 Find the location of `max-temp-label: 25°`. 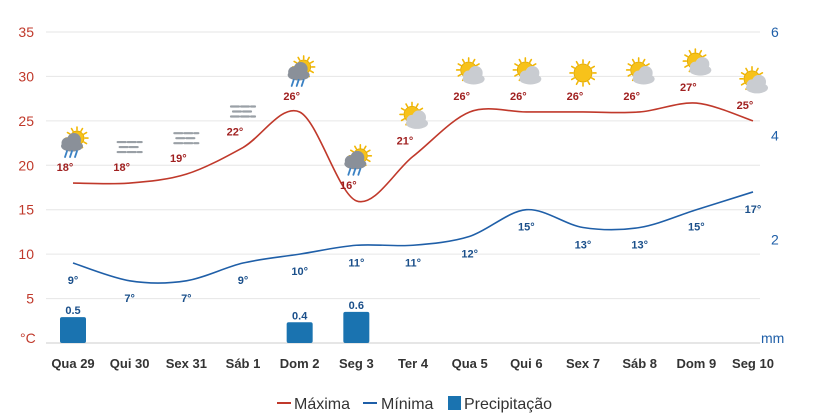

max-temp-label: 25° is located at coordinates (745, 106).